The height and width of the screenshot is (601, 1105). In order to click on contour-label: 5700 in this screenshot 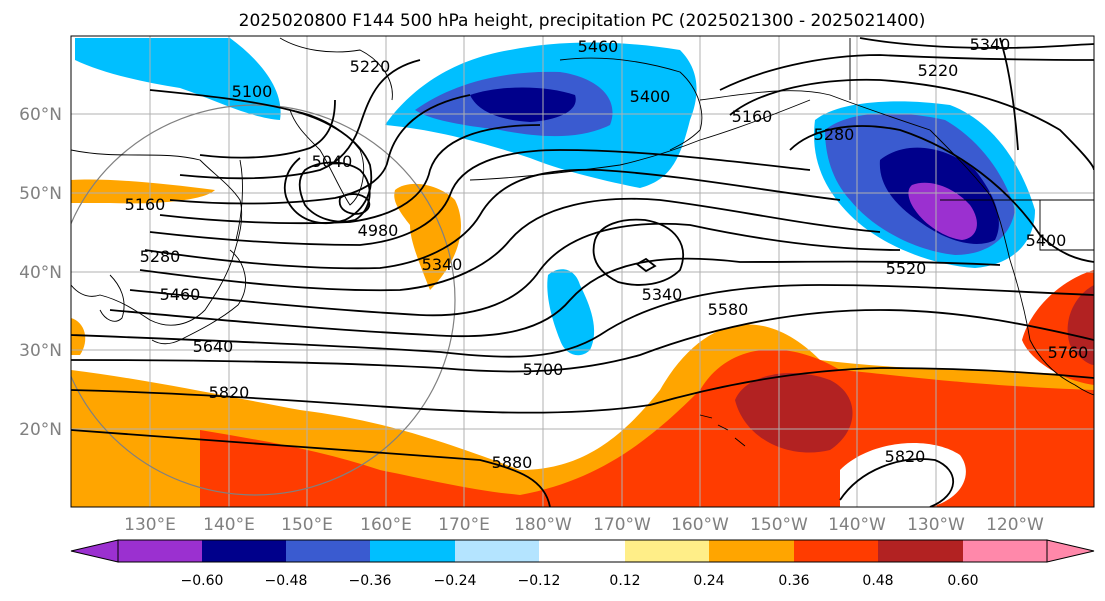, I will do `click(543, 369)`.